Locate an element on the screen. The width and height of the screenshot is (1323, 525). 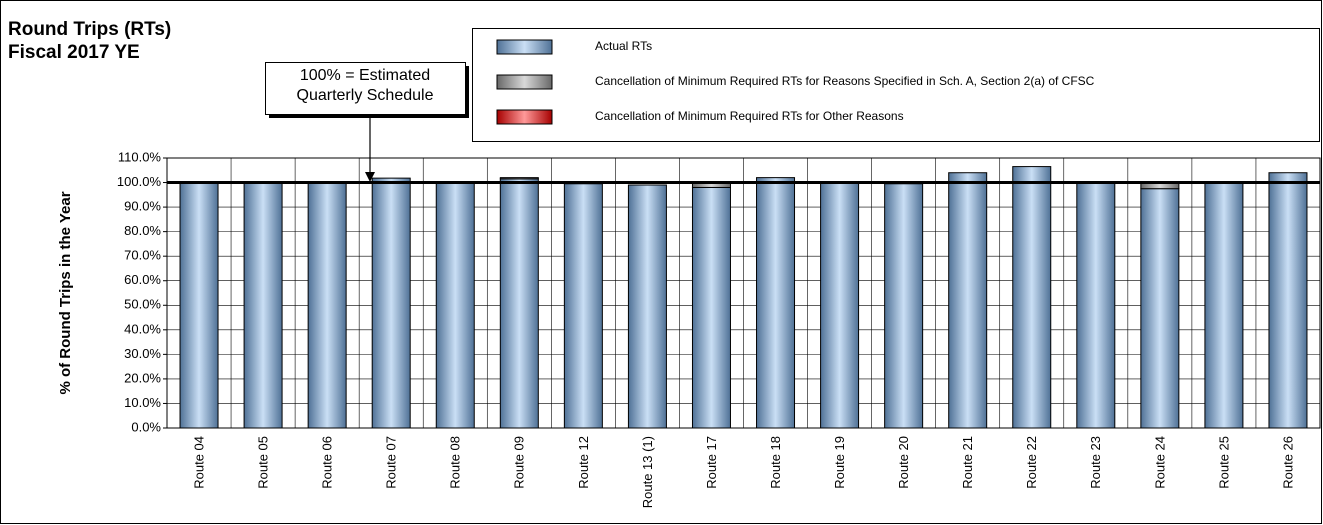
note-box is located at coordinates (365, 88).